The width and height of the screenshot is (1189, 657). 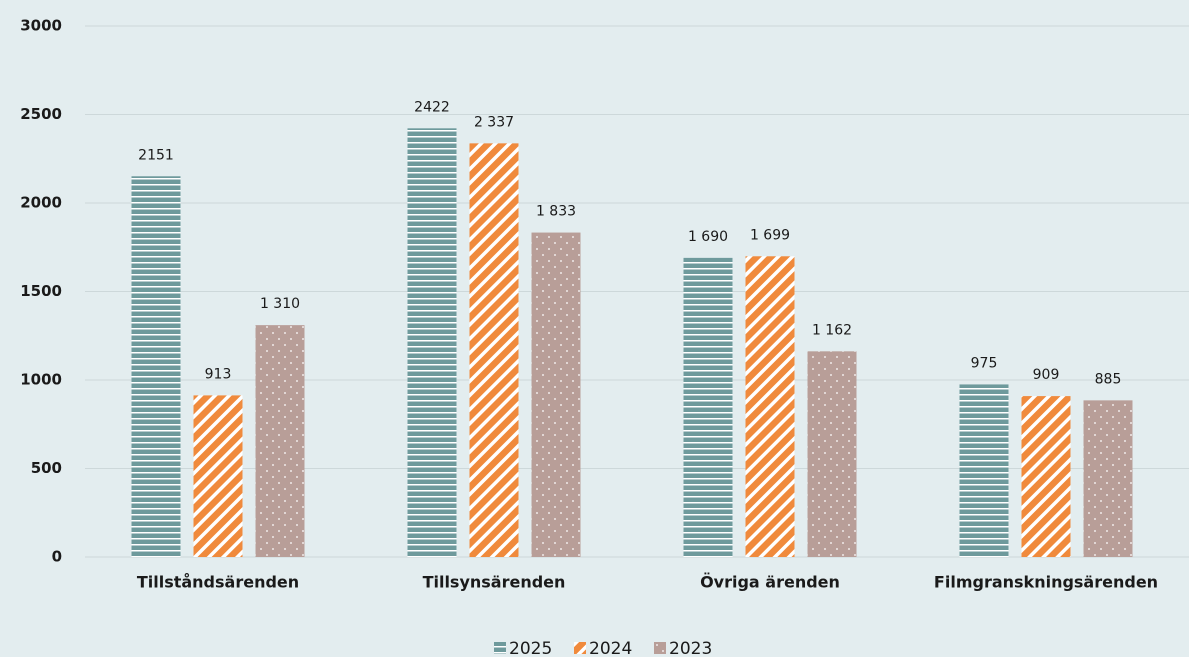 I want to click on value-label: 885, so click(x=1108, y=379).